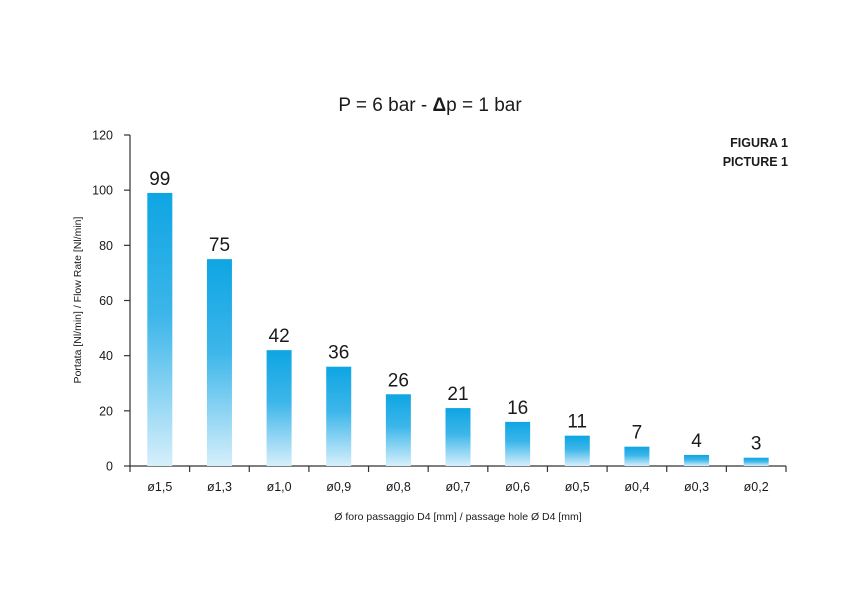  Describe the element at coordinates (398, 380) in the screenshot. I see `bar-value-label: 26` at that location.